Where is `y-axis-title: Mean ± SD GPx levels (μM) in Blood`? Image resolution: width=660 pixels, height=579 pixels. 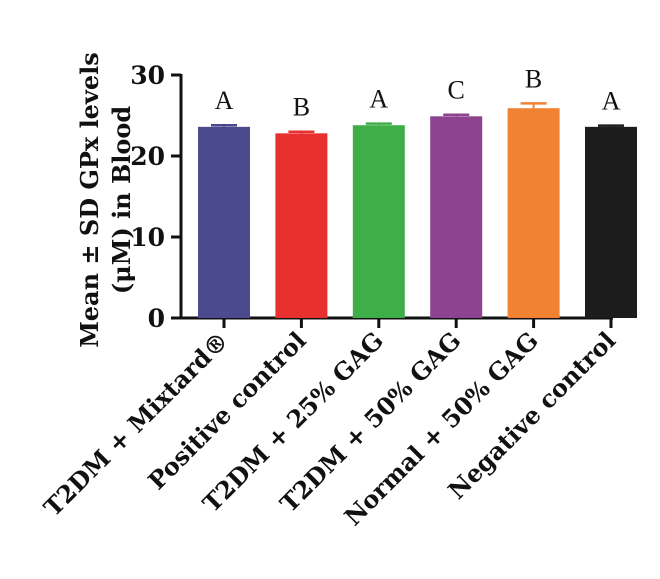 y-axis-title: Mean ± SD GPx levels (μM) in Blood is located at coordinates (105, 200).